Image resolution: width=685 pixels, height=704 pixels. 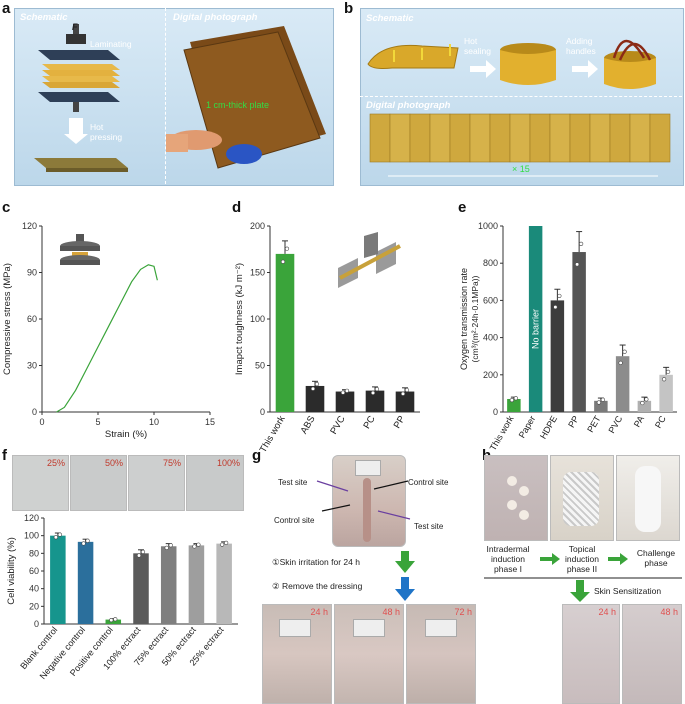 What do you see at coordinates (226, 543) in the screenshot?
I see `f-point-6-b` at bounding box center [226, 543].